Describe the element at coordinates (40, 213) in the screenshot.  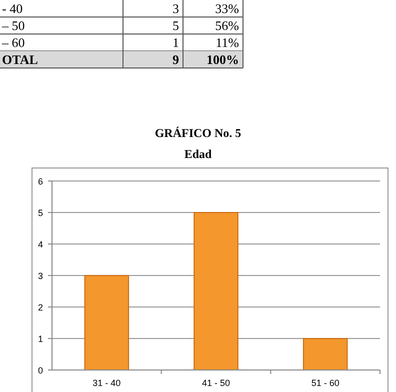
I see `y-tick-label: 5` at that location.